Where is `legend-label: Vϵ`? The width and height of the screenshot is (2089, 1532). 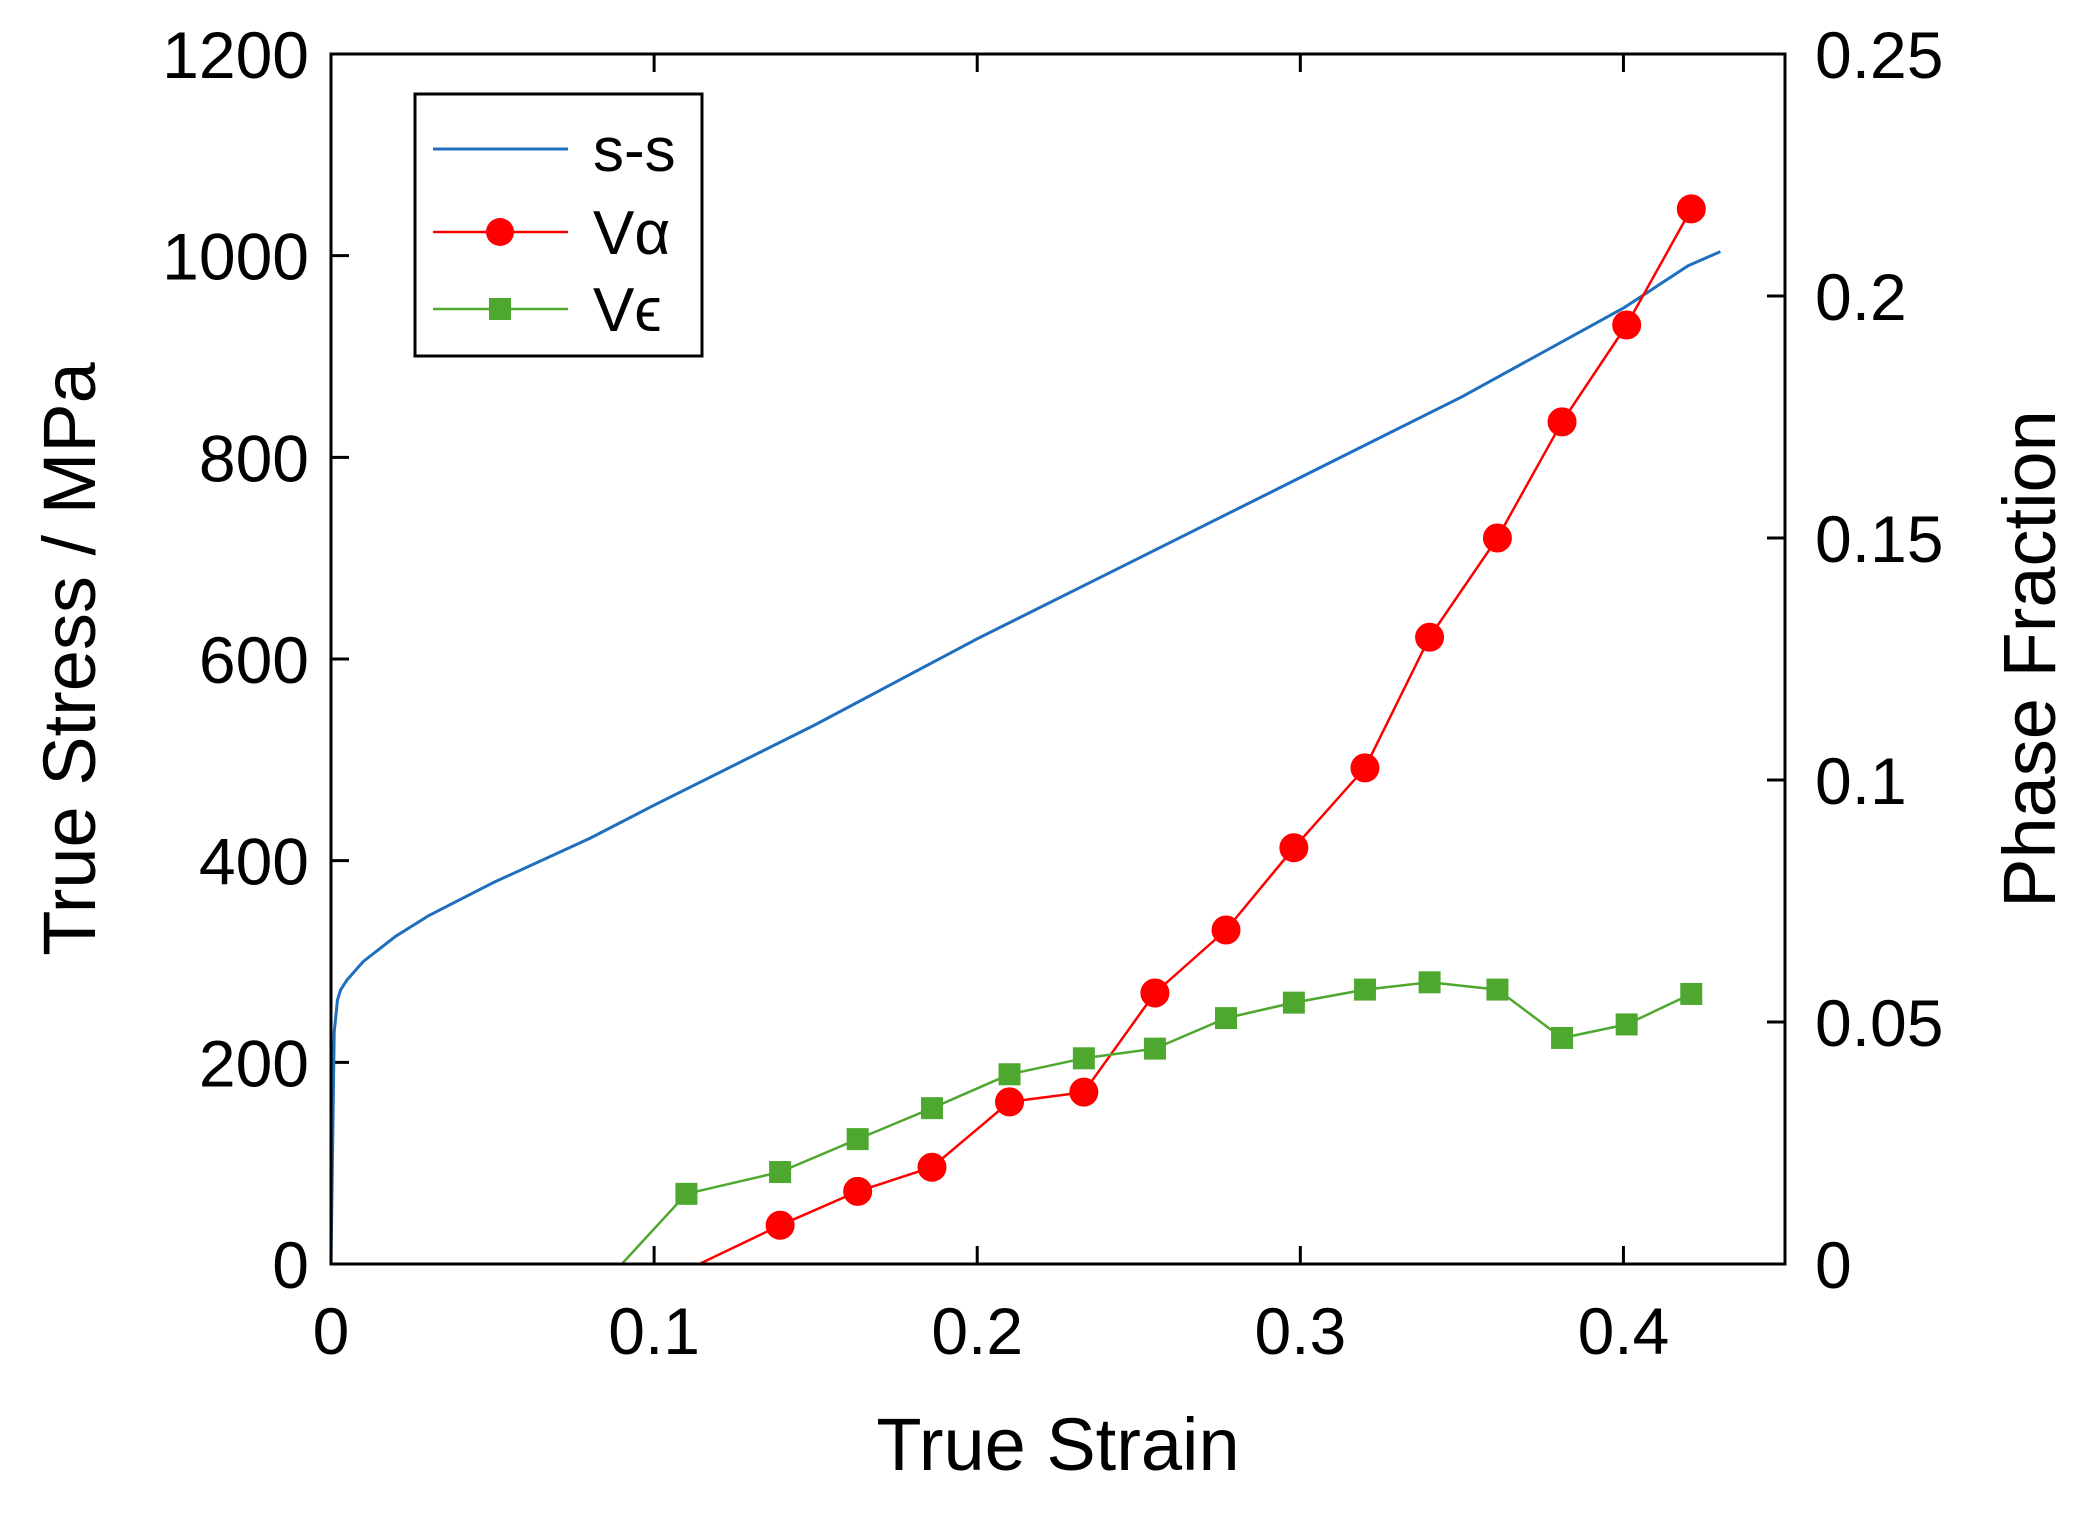 legend-label: Vϵ is located at coordinates (627, 310).